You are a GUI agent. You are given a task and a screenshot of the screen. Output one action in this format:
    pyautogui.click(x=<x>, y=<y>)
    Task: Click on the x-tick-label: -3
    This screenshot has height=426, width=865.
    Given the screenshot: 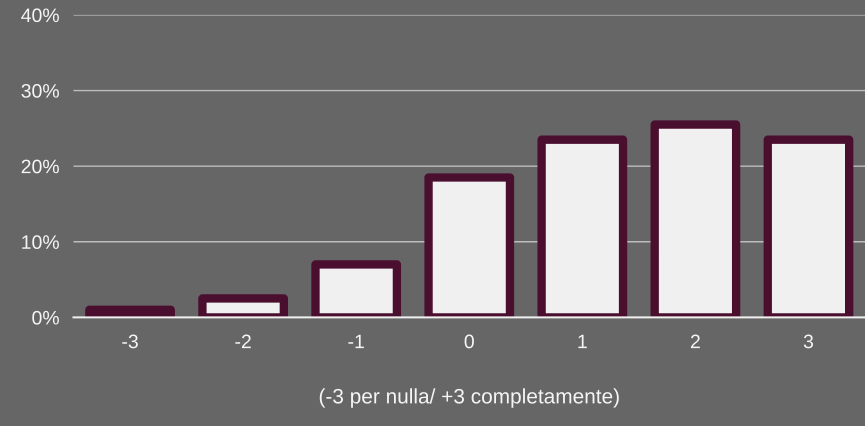 What is the action you would take?
    pyautogui.click(x=130, y=341)
    